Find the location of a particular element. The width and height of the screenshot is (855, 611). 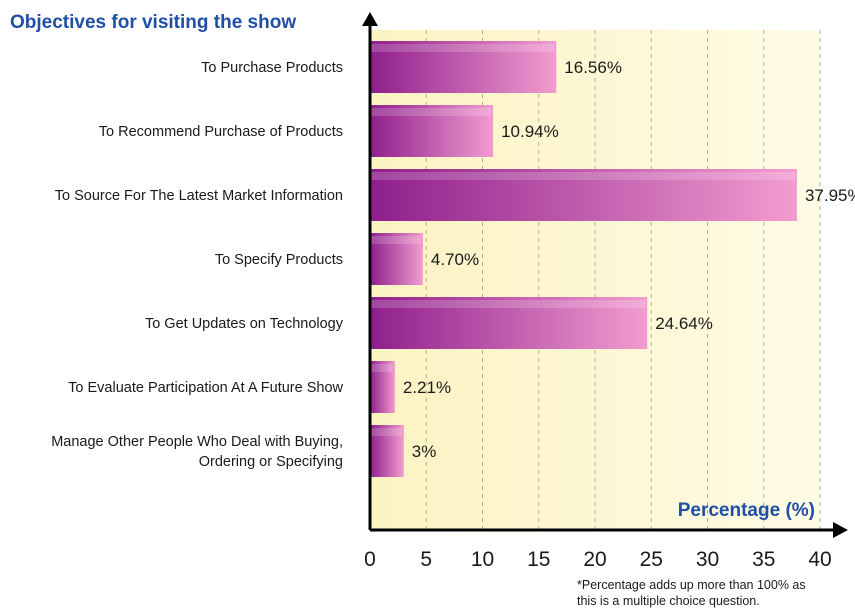

footnote-line-1: *Percentage adds up more than 100% as is located at coordinates (691, 585).